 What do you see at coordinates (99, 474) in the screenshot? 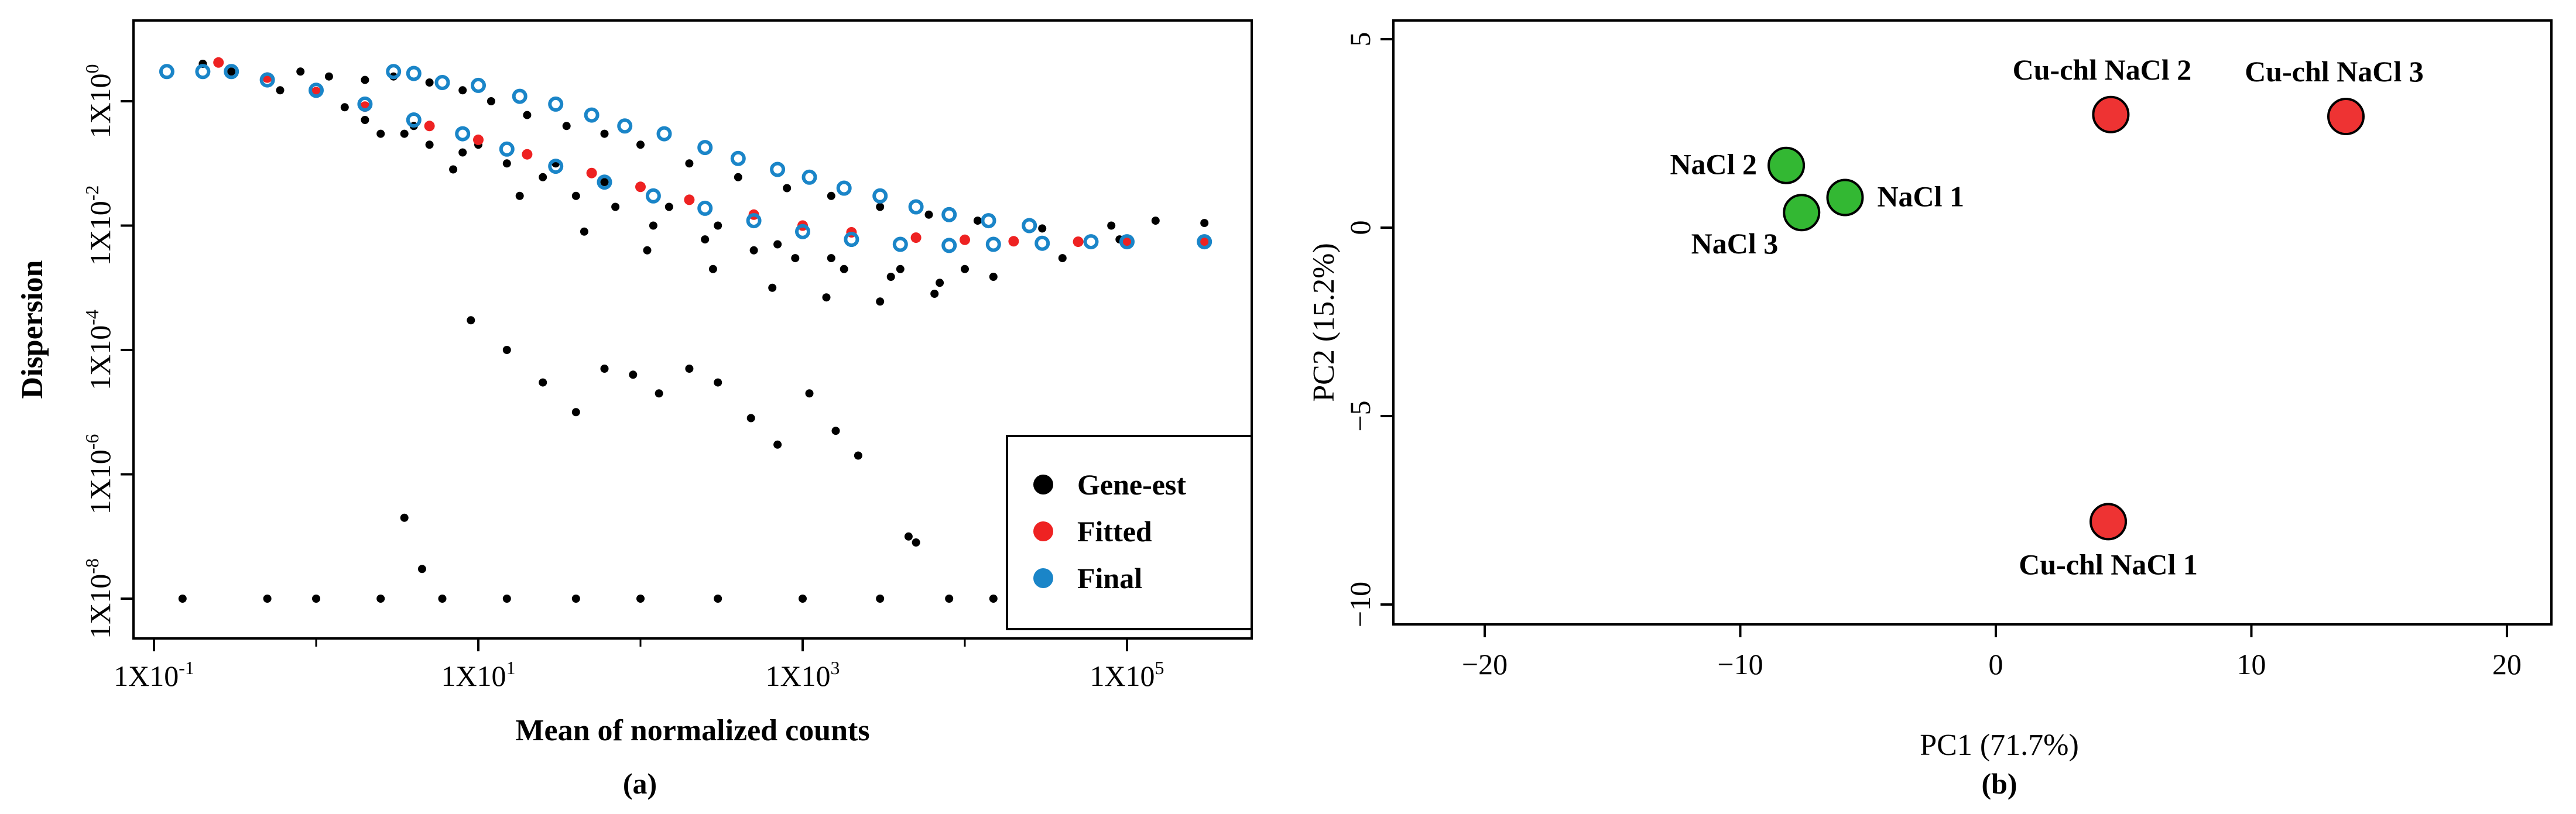
I see `y-tick-label: 1X10-6` at bounding box center [99, 474].